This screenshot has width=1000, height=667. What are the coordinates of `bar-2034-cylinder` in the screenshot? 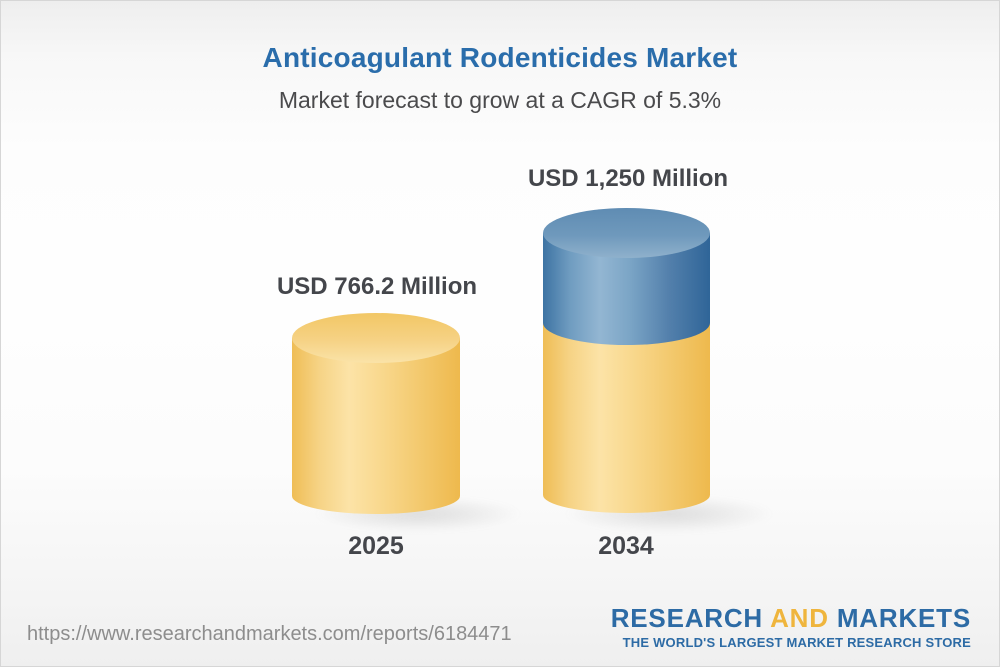 It's located at (626, 360).